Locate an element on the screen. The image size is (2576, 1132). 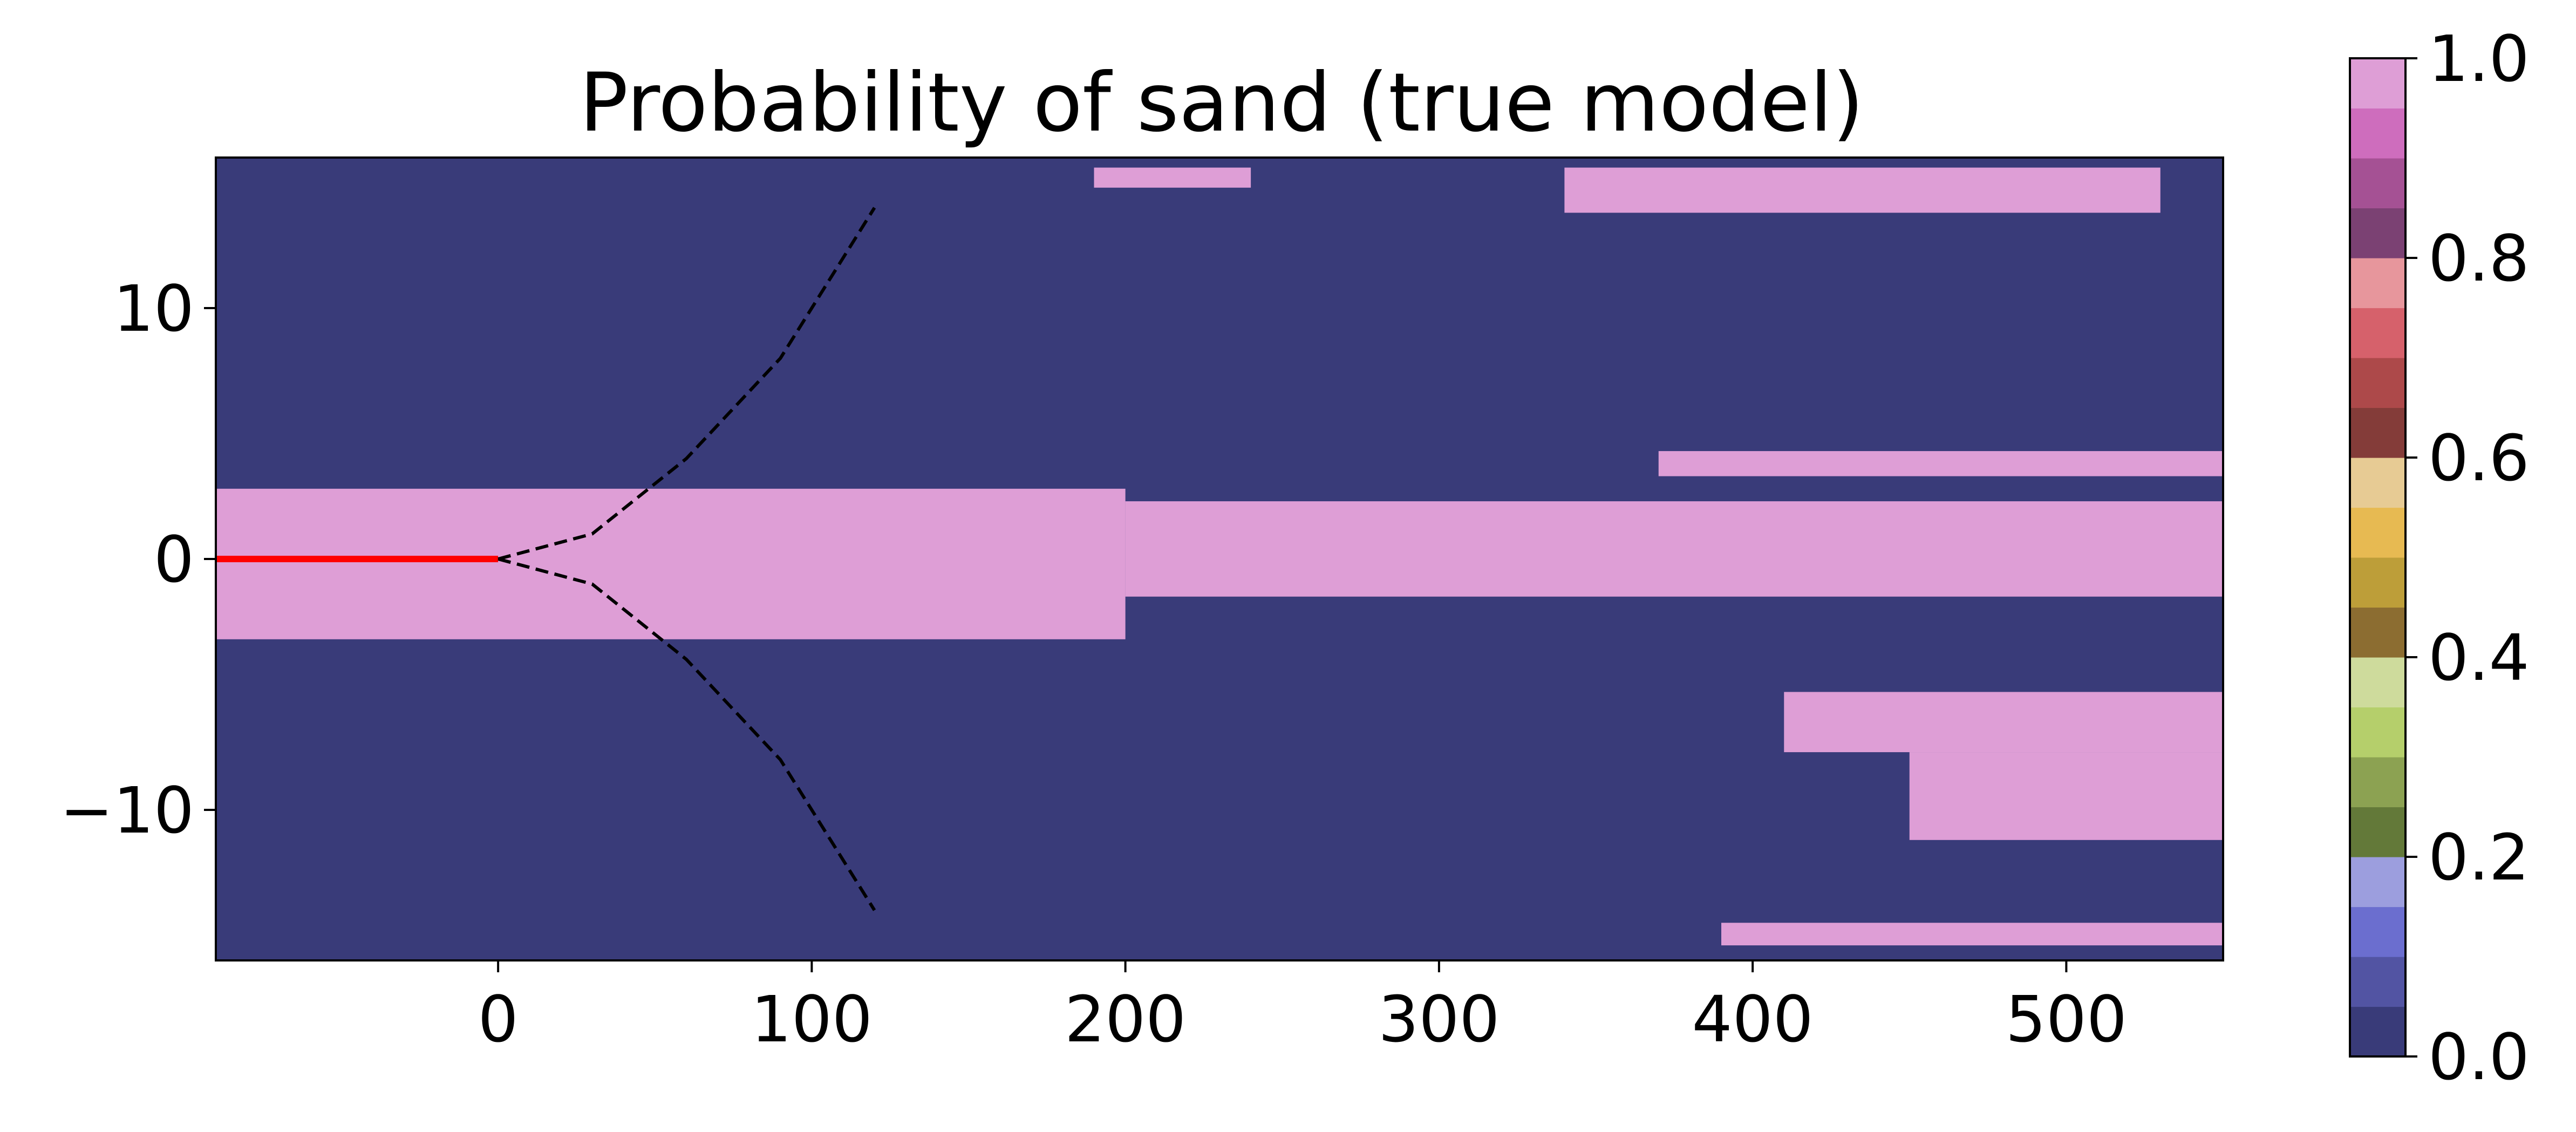
y-tick-label: 10 is located at coordinates (153, 309).